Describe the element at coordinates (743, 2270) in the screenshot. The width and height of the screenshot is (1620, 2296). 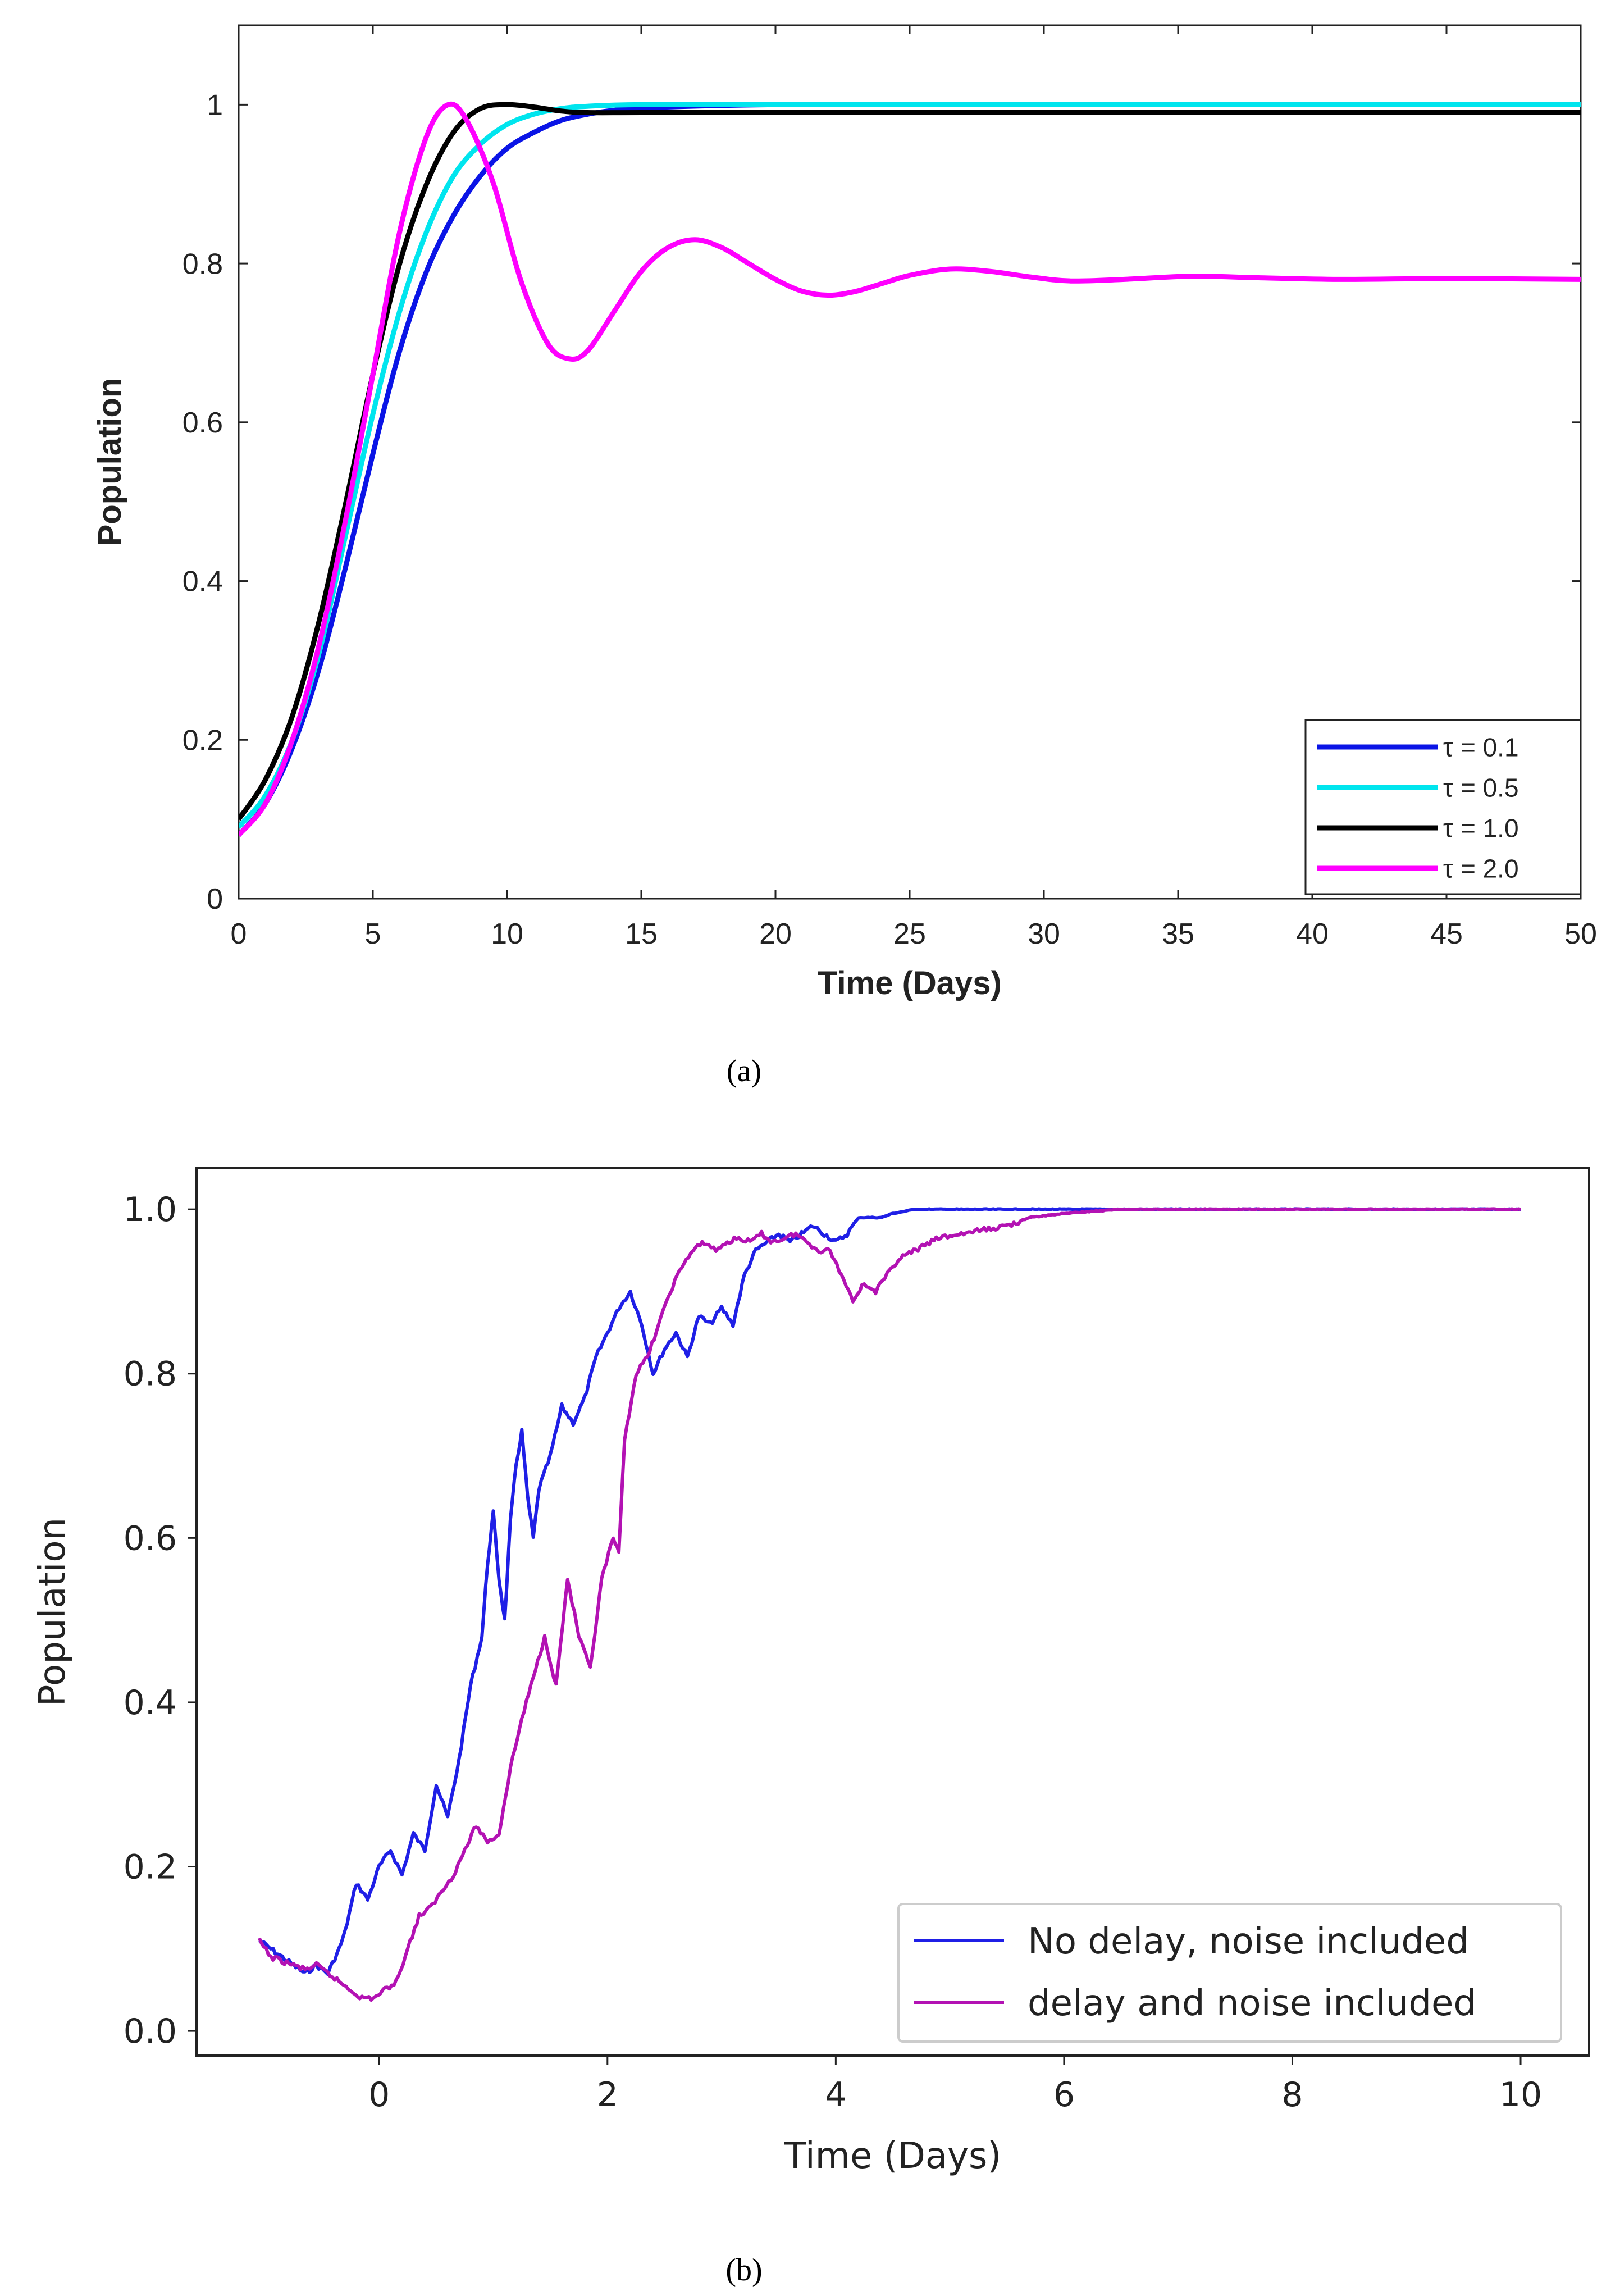
I see `panel-label-b: (b)` at that location.